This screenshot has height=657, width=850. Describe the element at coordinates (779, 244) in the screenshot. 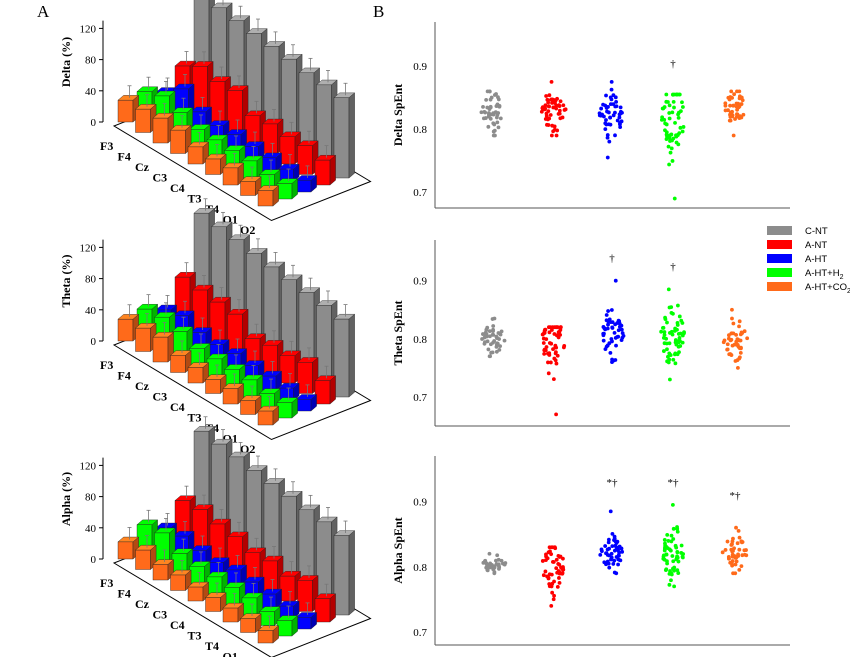

I see `legend-swatch` at that location.